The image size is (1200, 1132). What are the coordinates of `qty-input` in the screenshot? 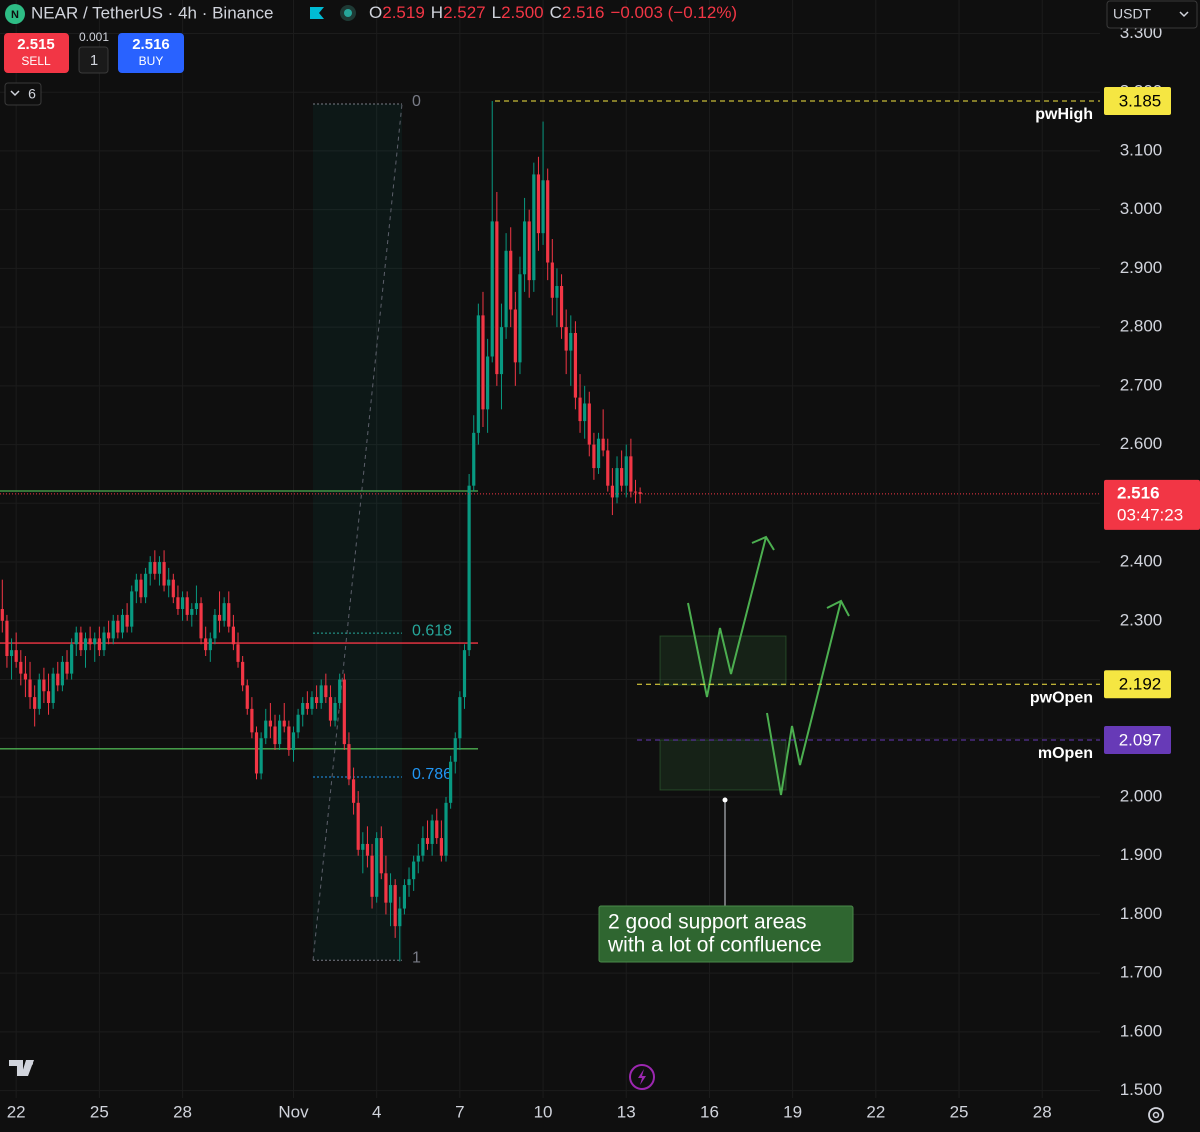 It's located at (93, 60).